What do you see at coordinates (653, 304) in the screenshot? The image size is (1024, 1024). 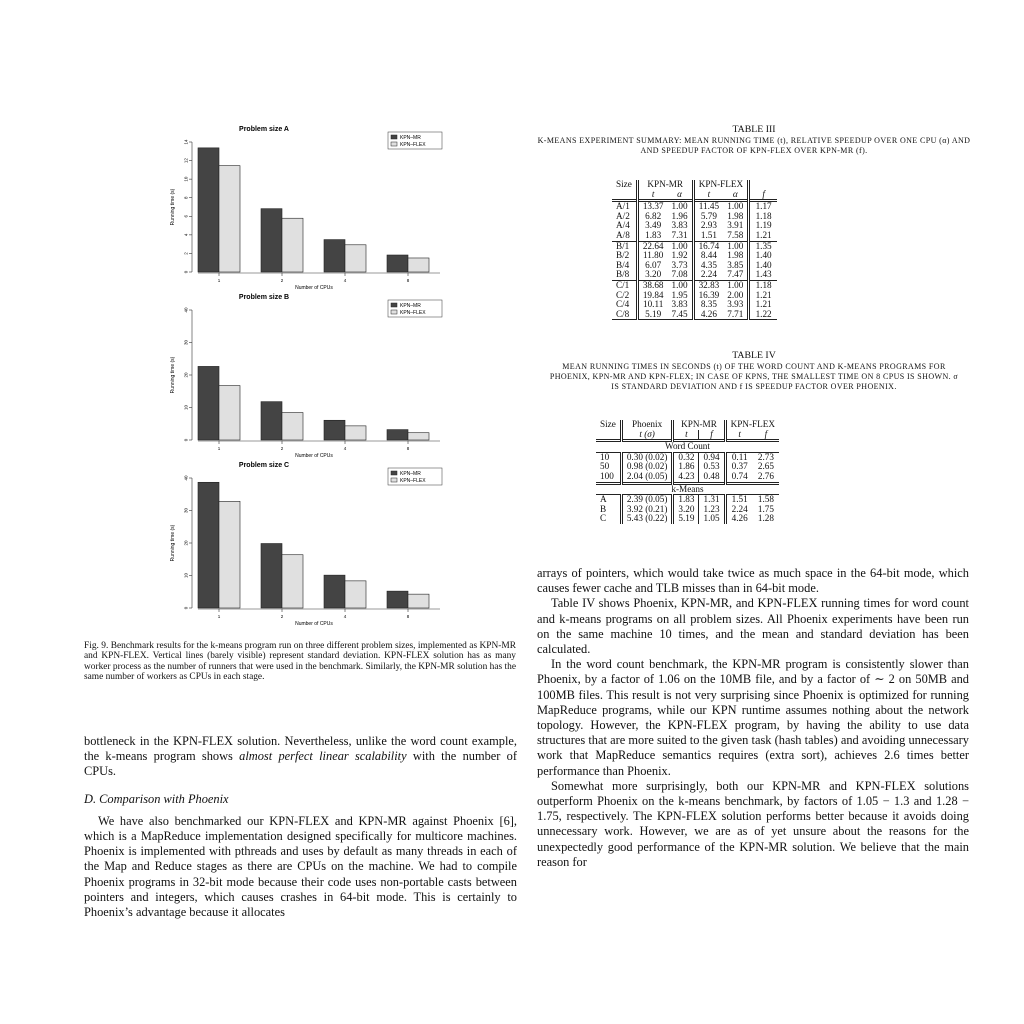 I see `table-cell: 10.11` at bounding box center [653, 304].